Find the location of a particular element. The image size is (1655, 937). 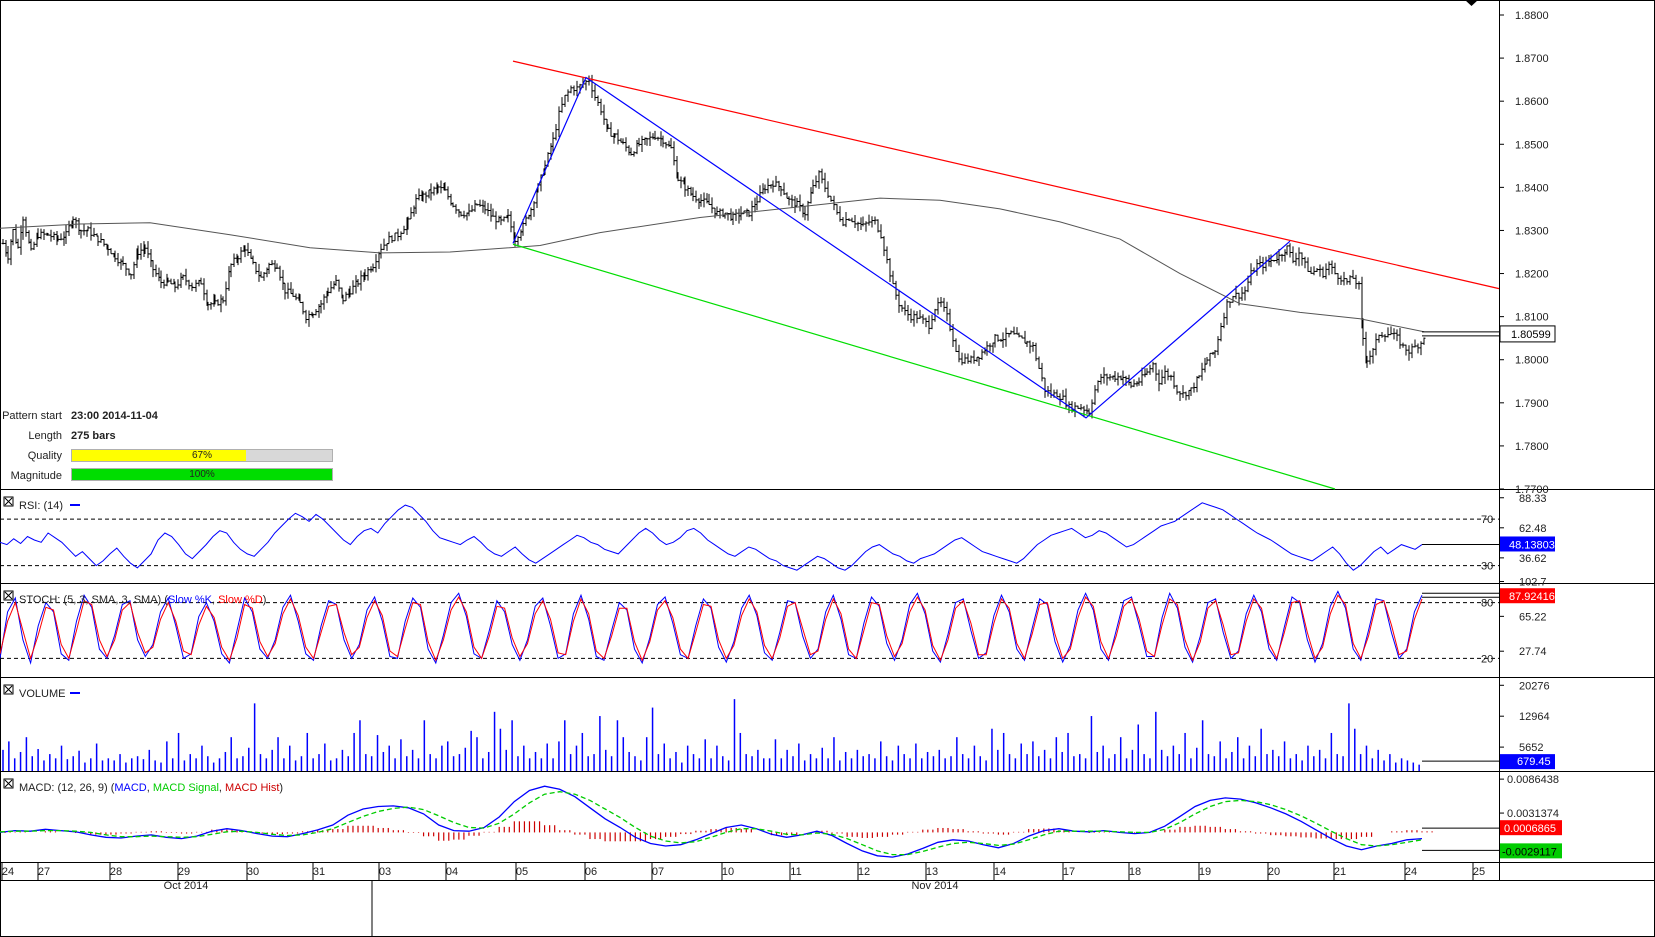

price-tick-label: 1.8500 is located at coordinates (1532, 145).